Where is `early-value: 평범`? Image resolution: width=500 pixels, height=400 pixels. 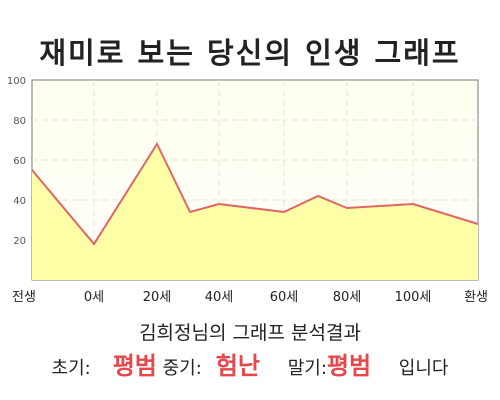
early-value: 평범 is located at coordinates (134, 366).